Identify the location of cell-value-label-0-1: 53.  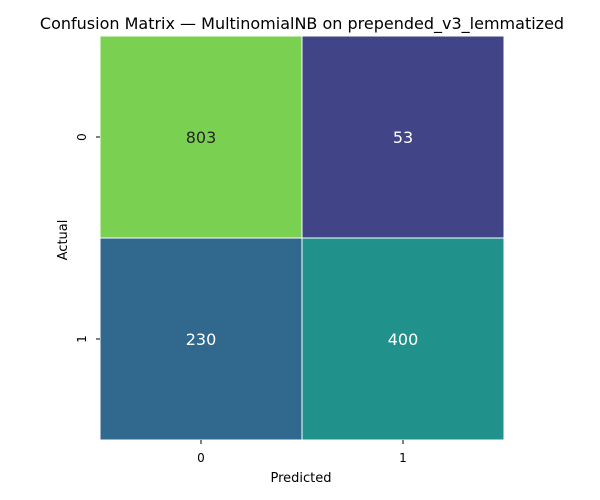
(403, 137).